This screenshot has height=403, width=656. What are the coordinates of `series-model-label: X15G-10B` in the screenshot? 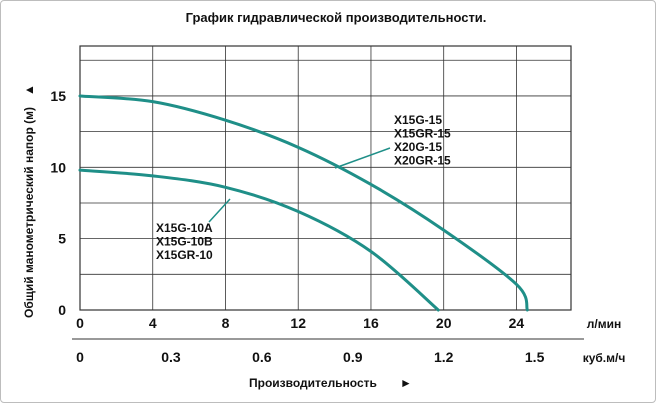 It's located at (184, 242).